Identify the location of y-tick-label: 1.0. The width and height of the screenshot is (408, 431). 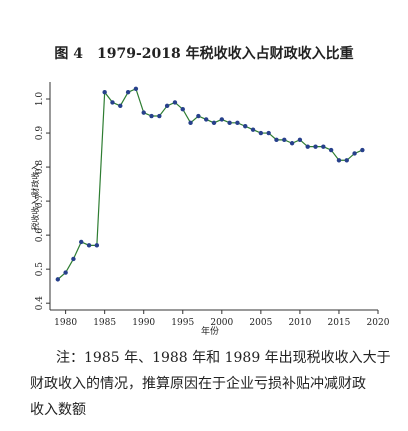
(40, 99).